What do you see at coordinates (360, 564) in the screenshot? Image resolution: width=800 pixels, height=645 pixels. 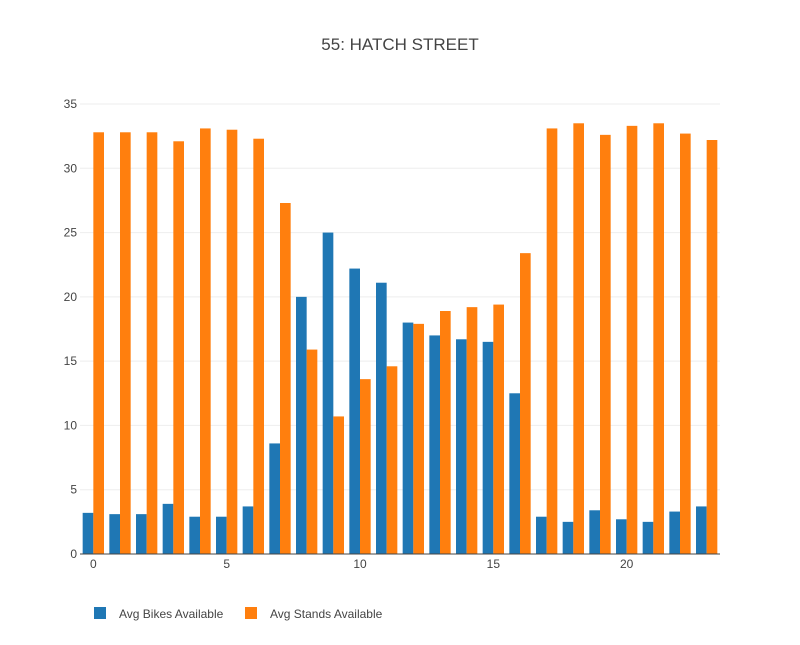 I see `x-tick-label: 10` at bounding box center [360, 564].